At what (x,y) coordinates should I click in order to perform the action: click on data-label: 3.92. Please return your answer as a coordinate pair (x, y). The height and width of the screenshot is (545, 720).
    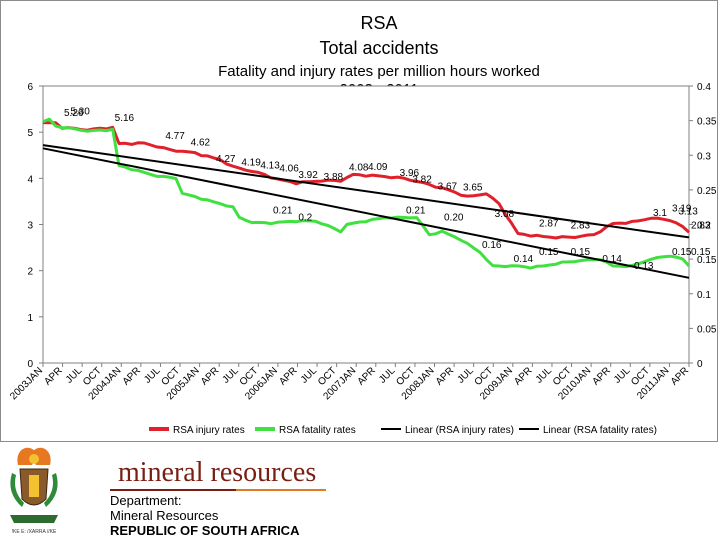
    Looking at the image, I should click on (308, 175).